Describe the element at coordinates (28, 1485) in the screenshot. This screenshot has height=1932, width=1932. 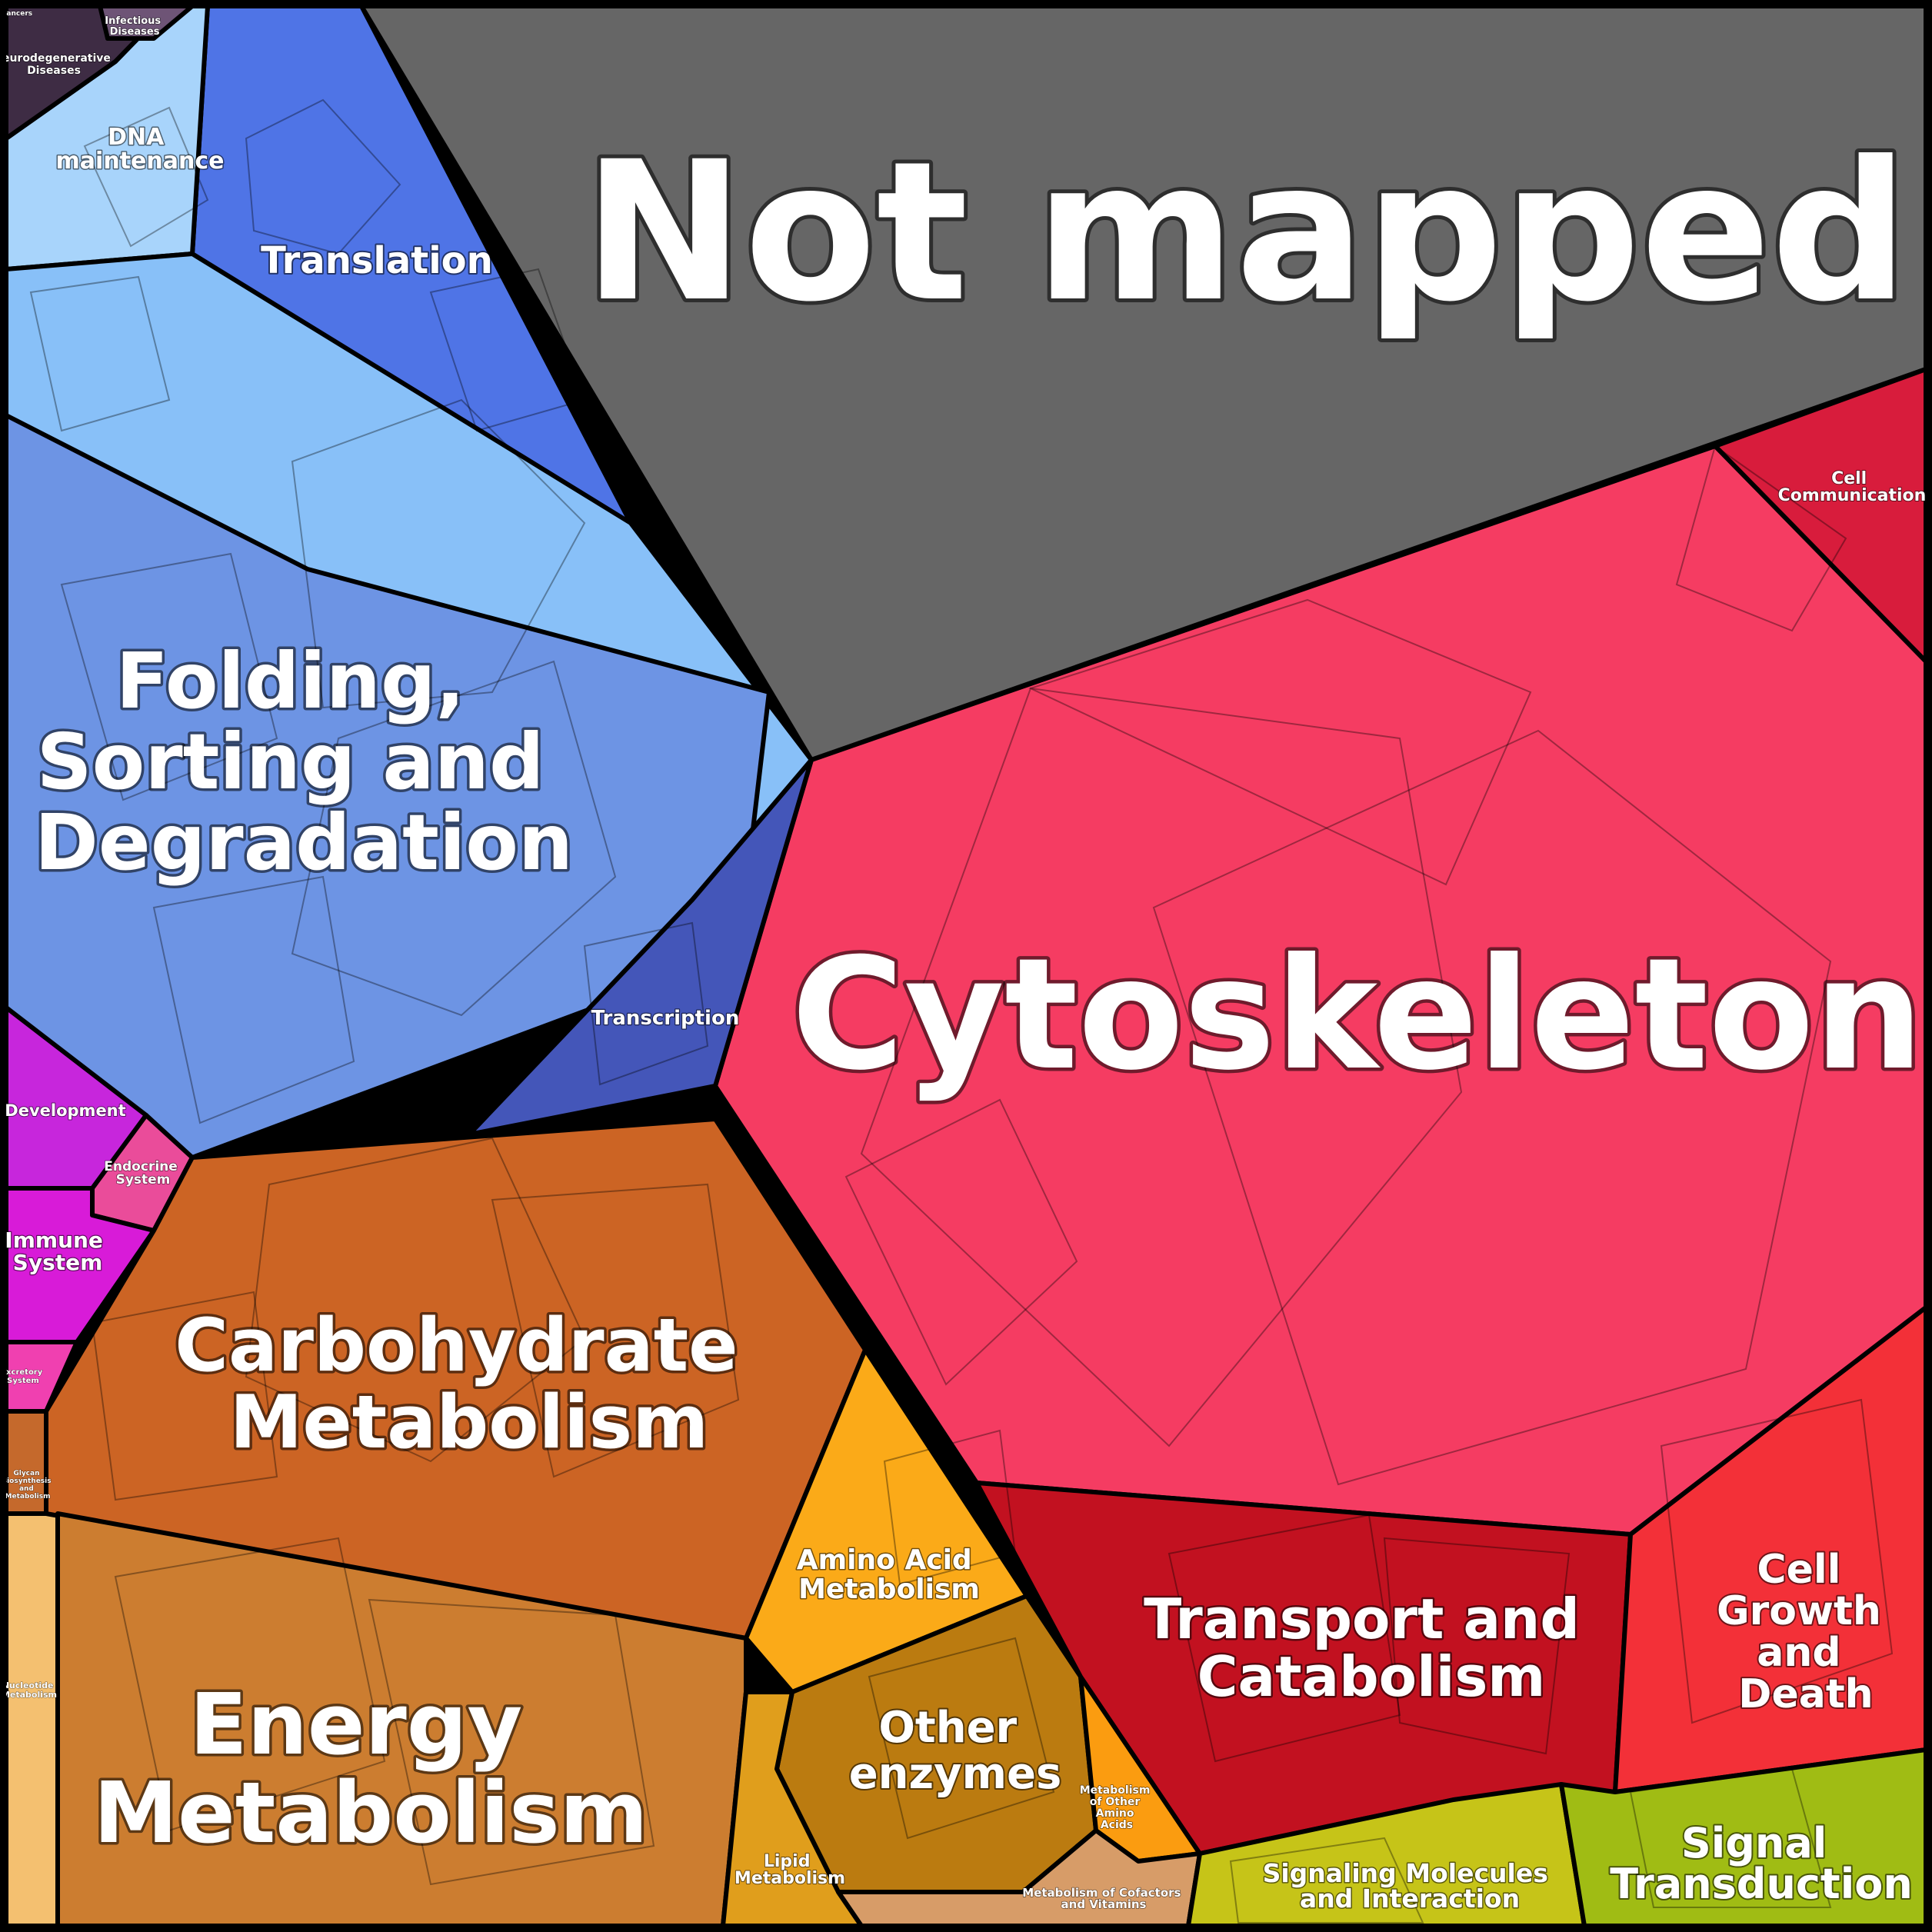
I see `label-glycan-biosynthesis: Glycan Biosynthesis and Metabolism` at that location.